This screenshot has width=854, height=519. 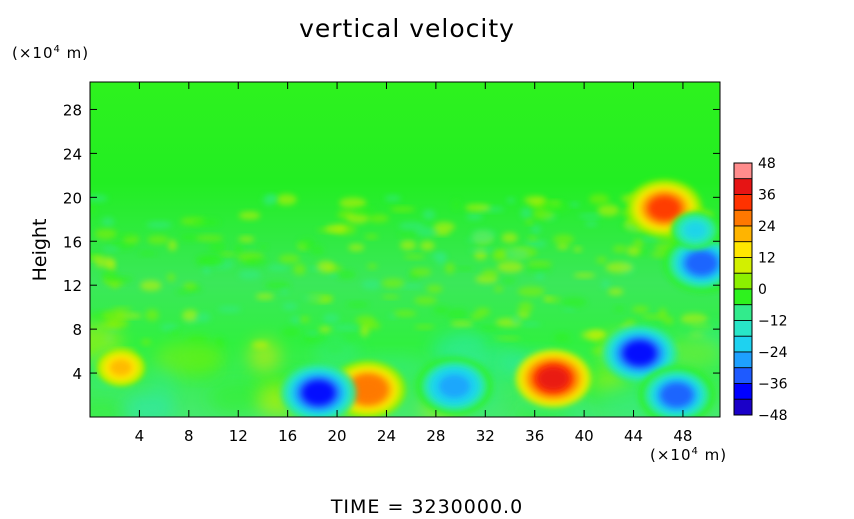 What do you see at coordinates (427, 507) in the screenshot?
I see `time-footer: TIME = 3230000.0` at bounding box center [427, 507].